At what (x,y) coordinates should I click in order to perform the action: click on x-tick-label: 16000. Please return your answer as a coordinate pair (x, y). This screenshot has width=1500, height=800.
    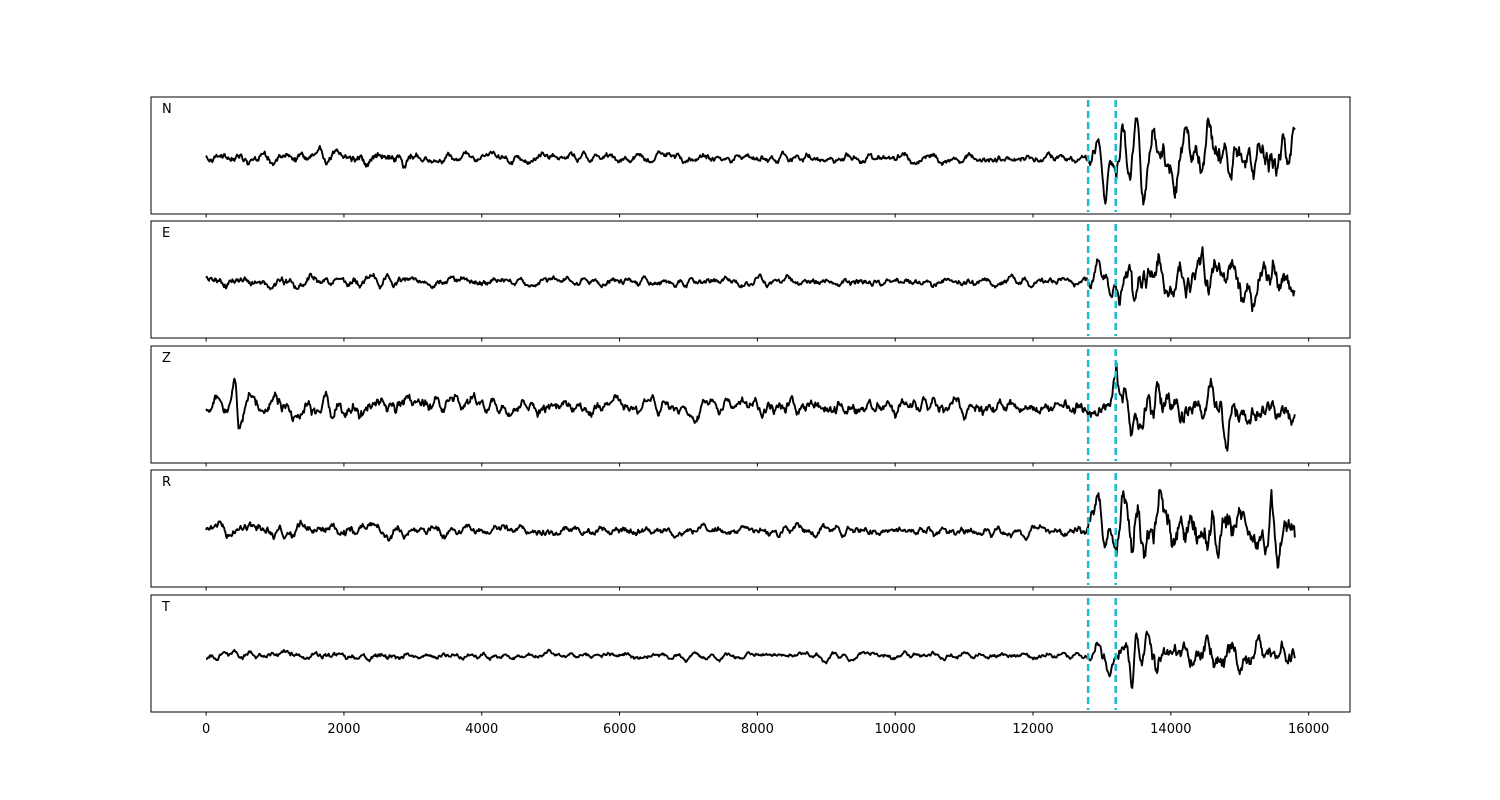
    Looking at the image, I should click on (1308, 729).